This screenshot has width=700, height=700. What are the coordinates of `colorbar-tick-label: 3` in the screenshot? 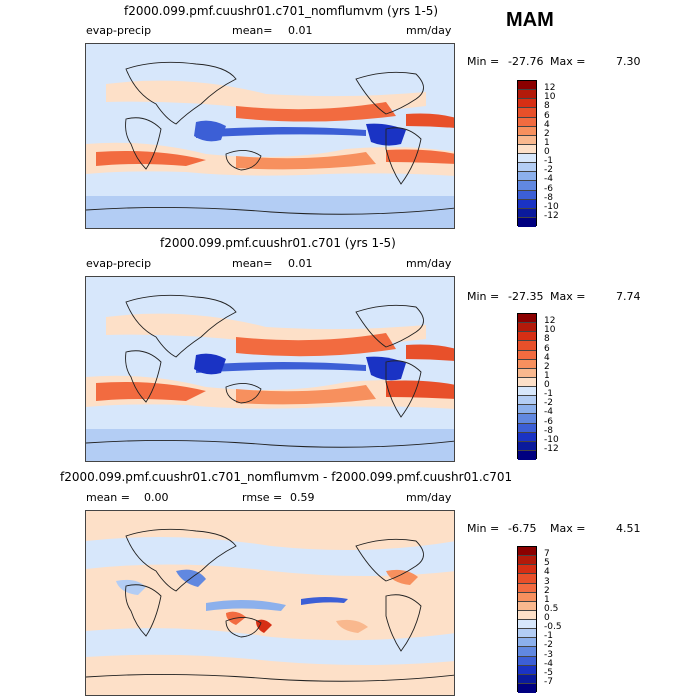 It's located at (547, 581).